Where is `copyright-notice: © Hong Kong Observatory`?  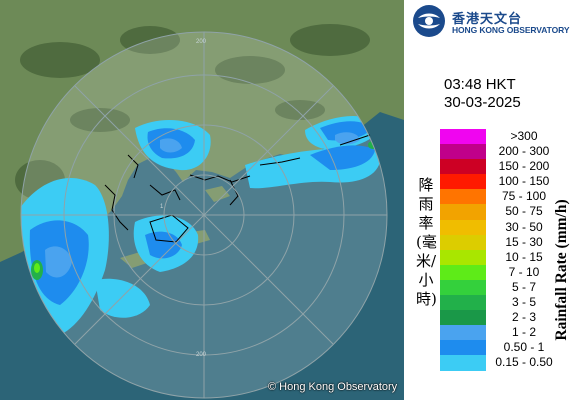 copyright-notice: © Hong Kong Observatory is located at coordinates (333, 387).